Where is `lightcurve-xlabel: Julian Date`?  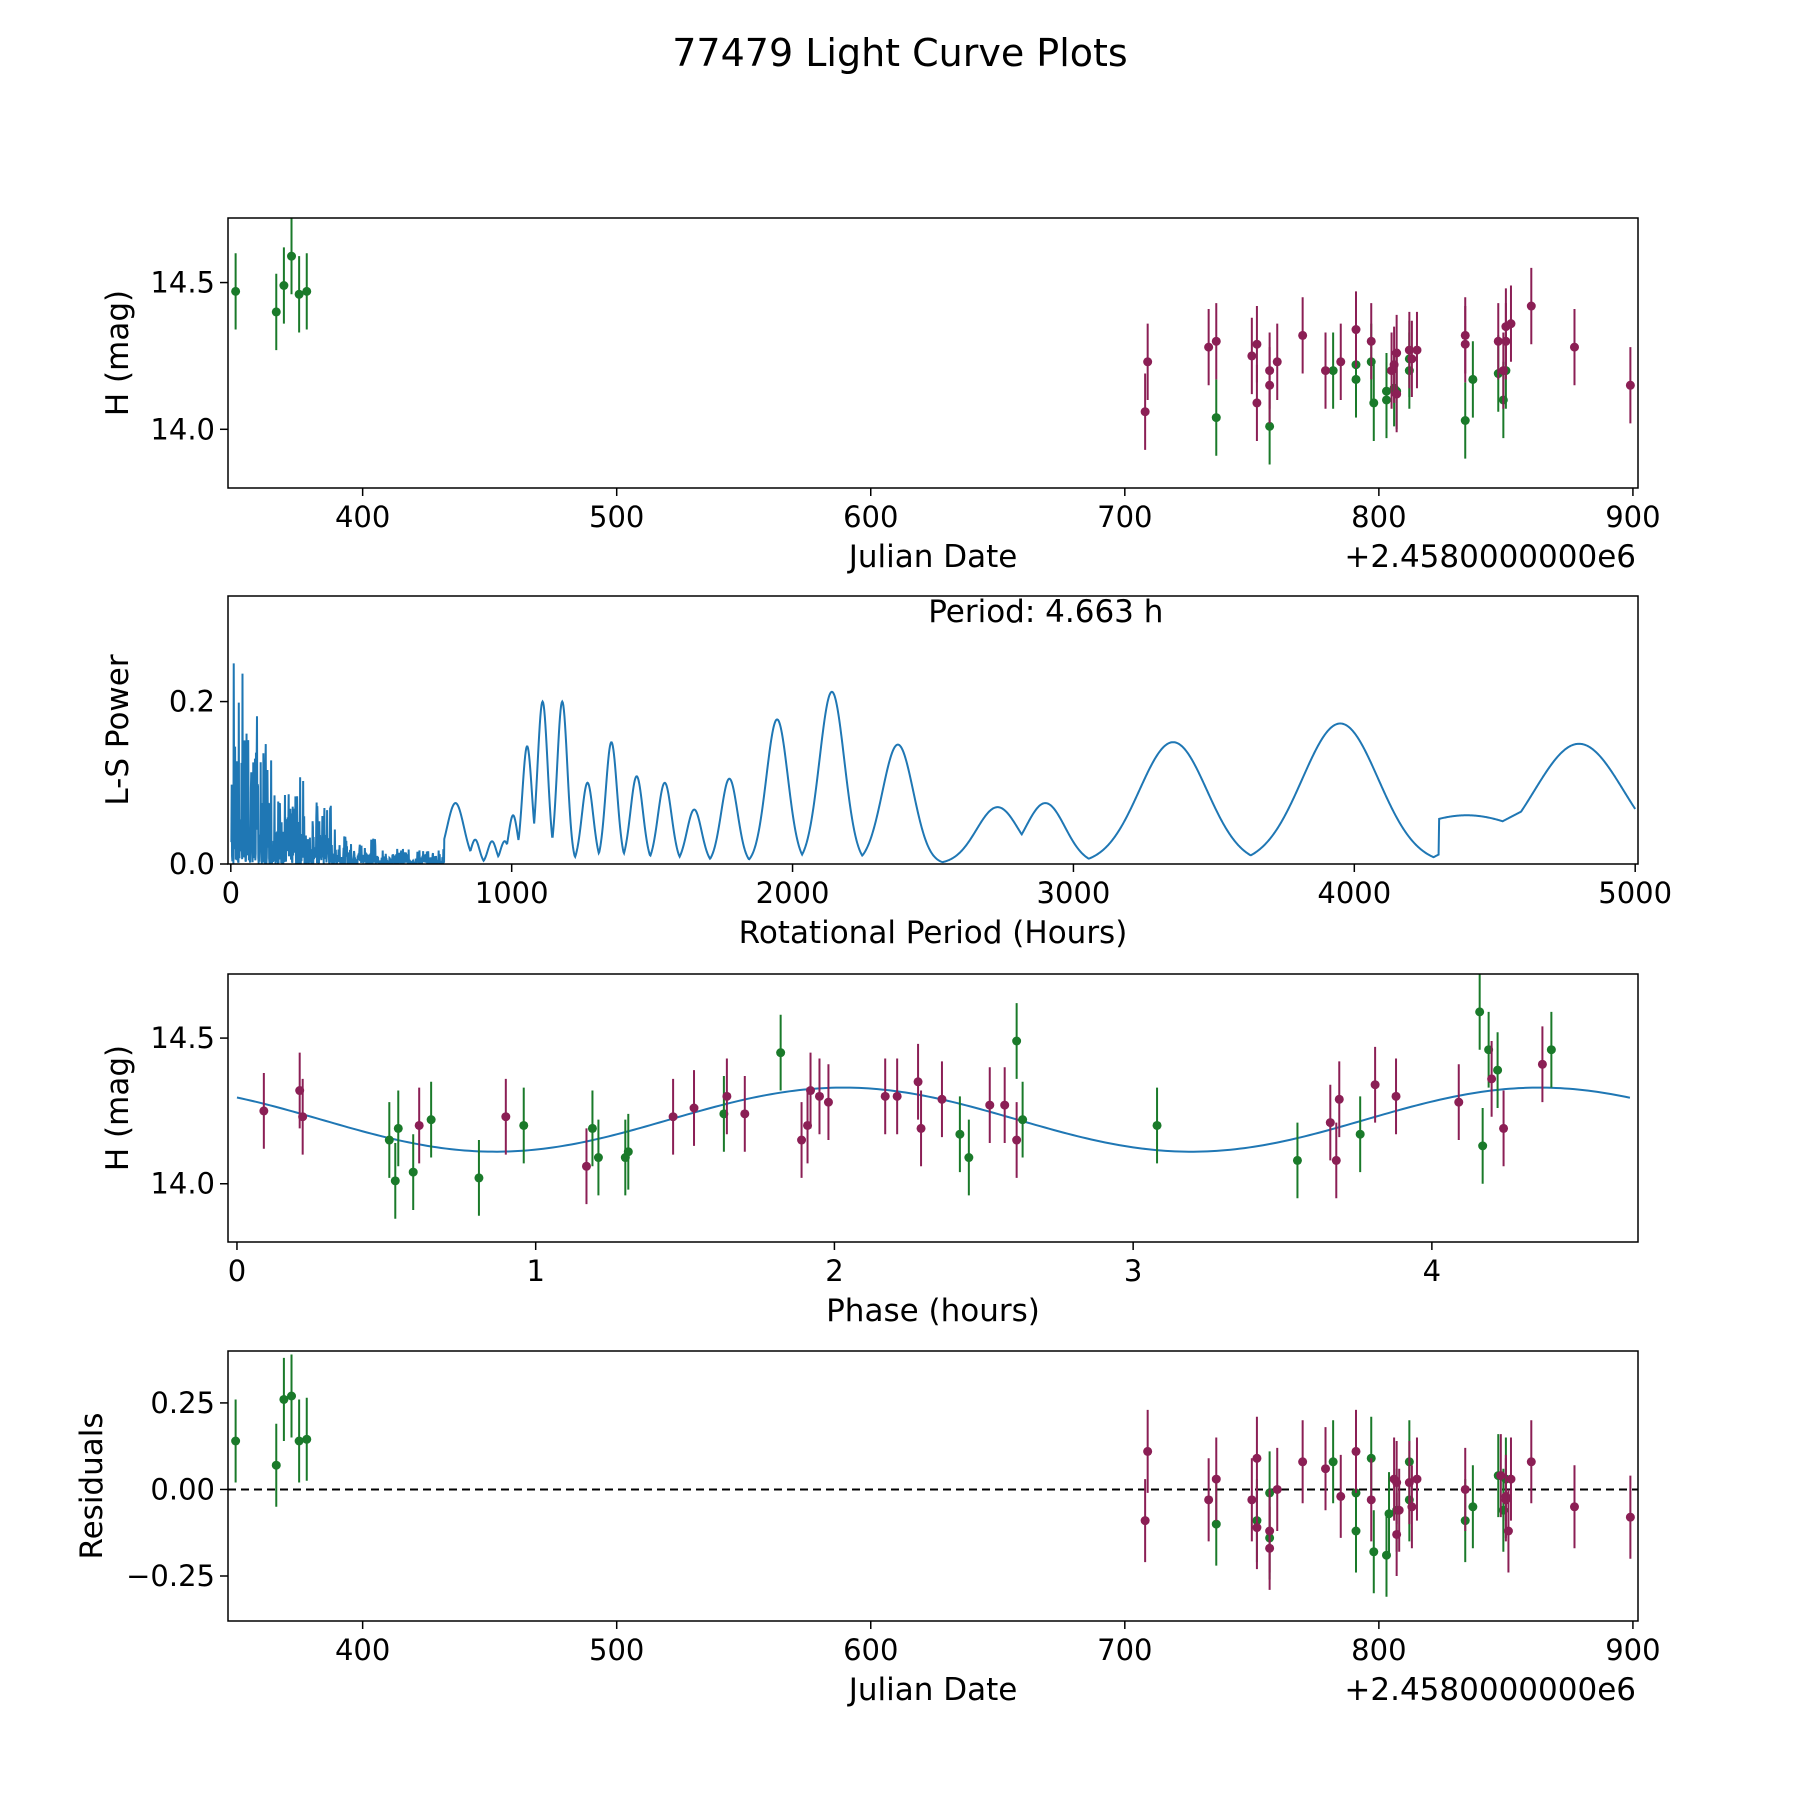 lightcurve-xlabel: Julian Date is located at coordinates (932, 557).